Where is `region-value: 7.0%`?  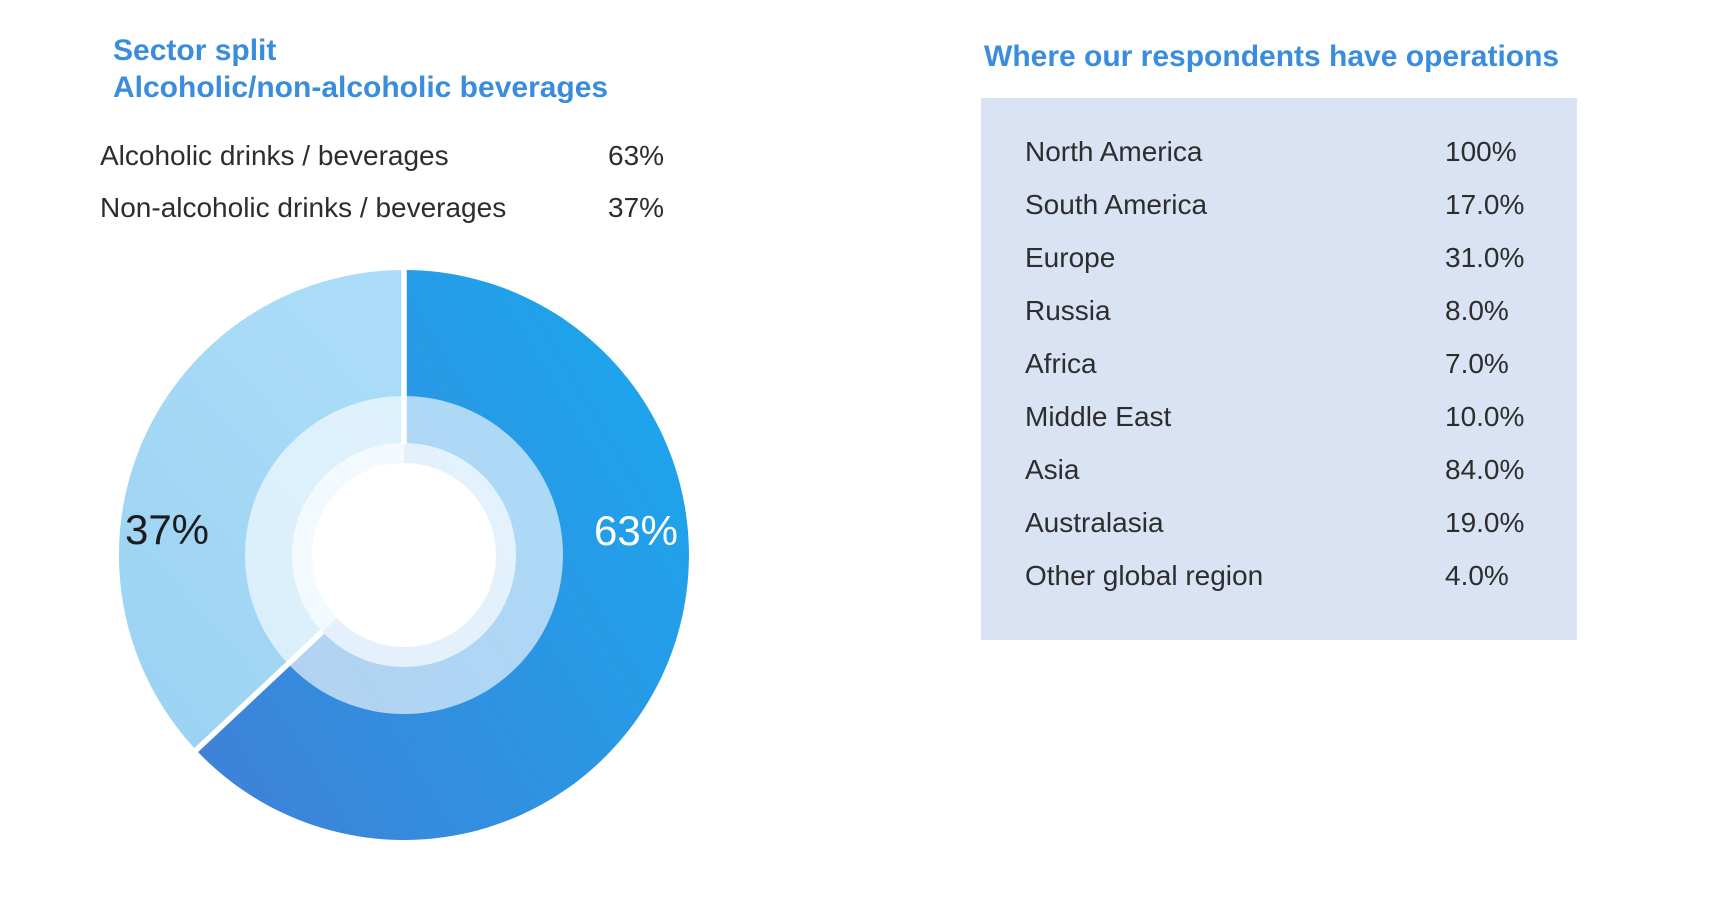
region-value: 7.0% is located at coordinates (1477, 363).